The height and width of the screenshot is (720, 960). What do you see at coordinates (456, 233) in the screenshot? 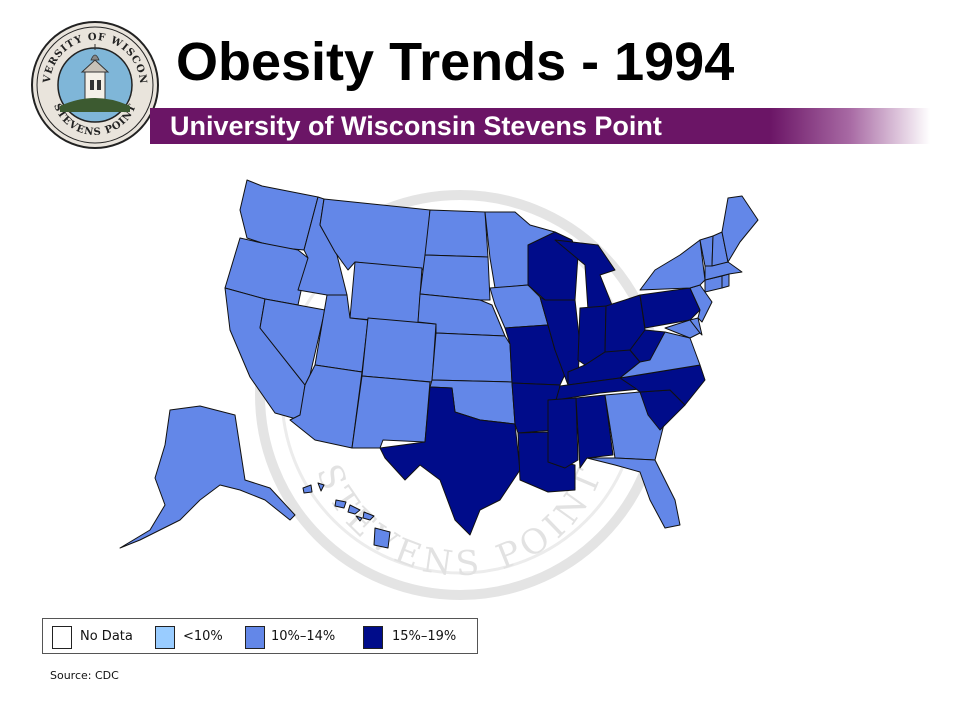
I see `state-nd` at bounding box center [456, 233].